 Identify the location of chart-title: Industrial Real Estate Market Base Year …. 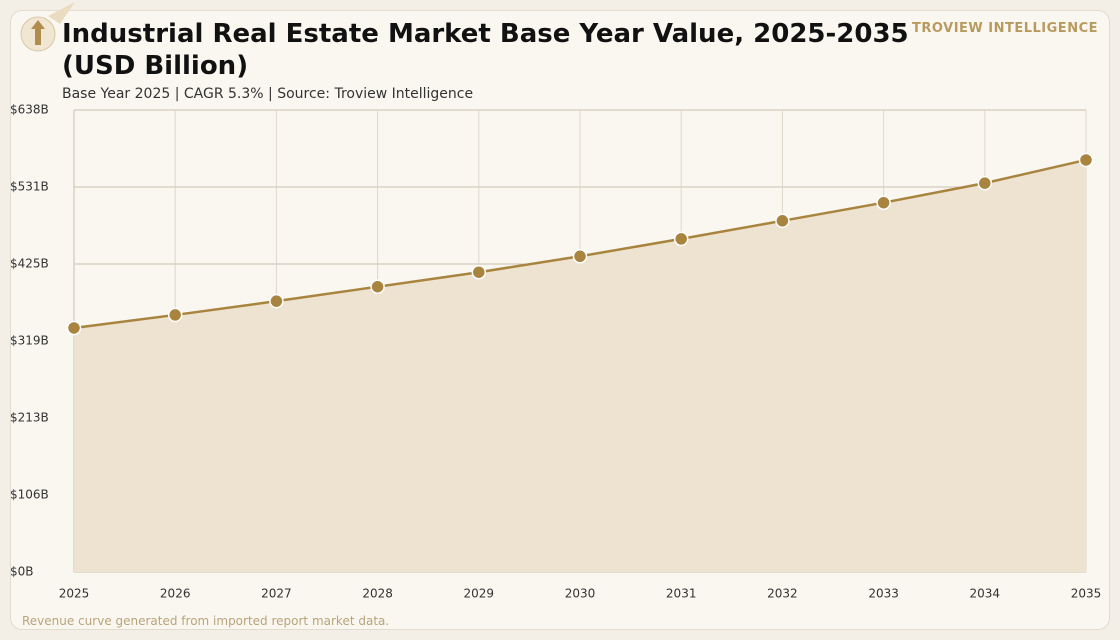
(485, 50).